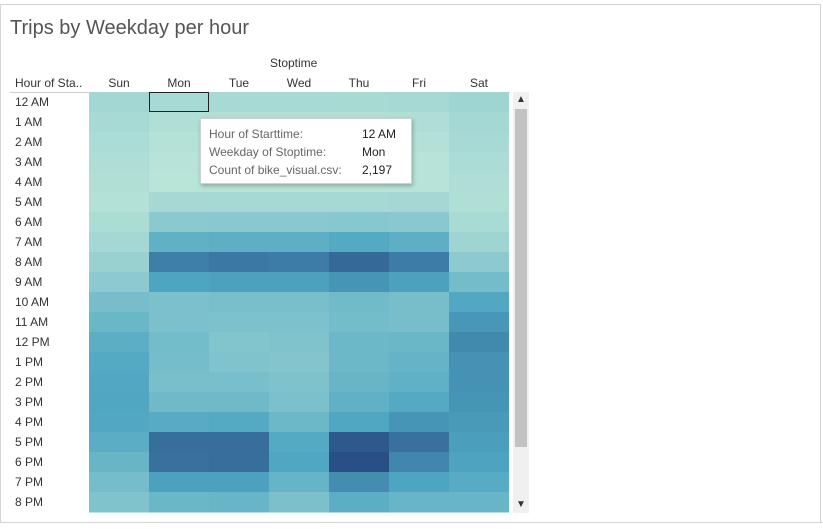 This screenshot has height=529, width=823. I want to click on row-label-8-pm: 8 PM, so click(29, 502).